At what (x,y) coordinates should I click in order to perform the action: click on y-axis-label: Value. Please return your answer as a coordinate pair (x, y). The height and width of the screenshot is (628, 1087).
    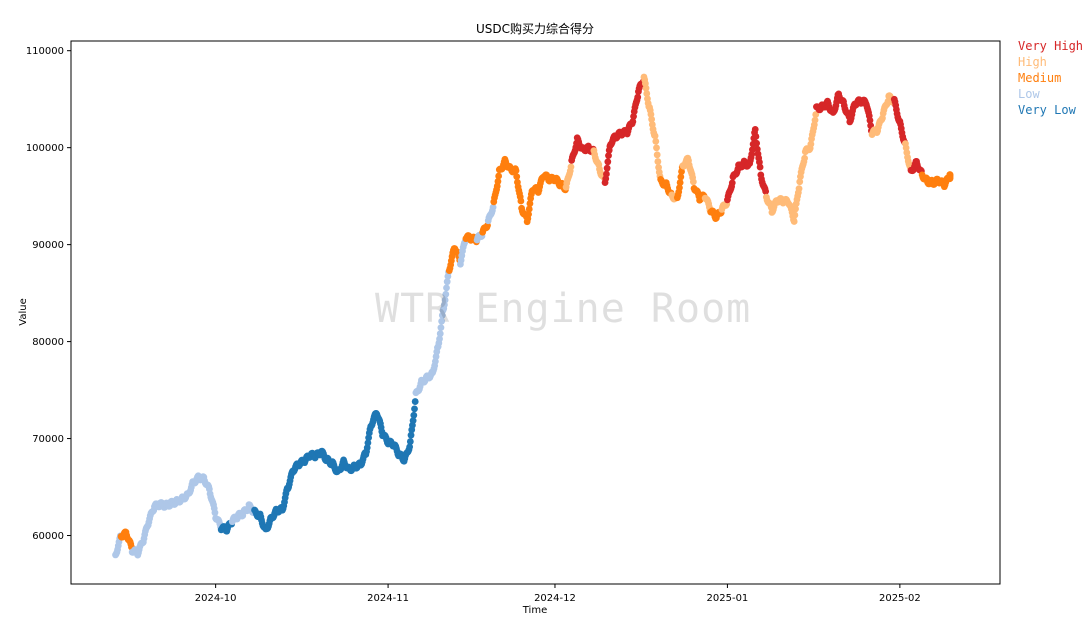
    Looking at the image, I should click on (23, 311).